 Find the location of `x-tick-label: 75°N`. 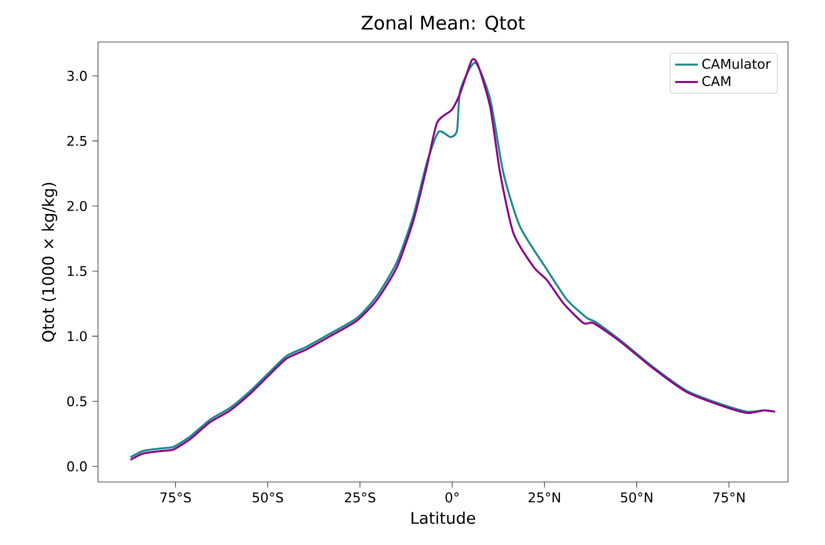

x-tick-label: 75°N is located at coordinates (728, 497).